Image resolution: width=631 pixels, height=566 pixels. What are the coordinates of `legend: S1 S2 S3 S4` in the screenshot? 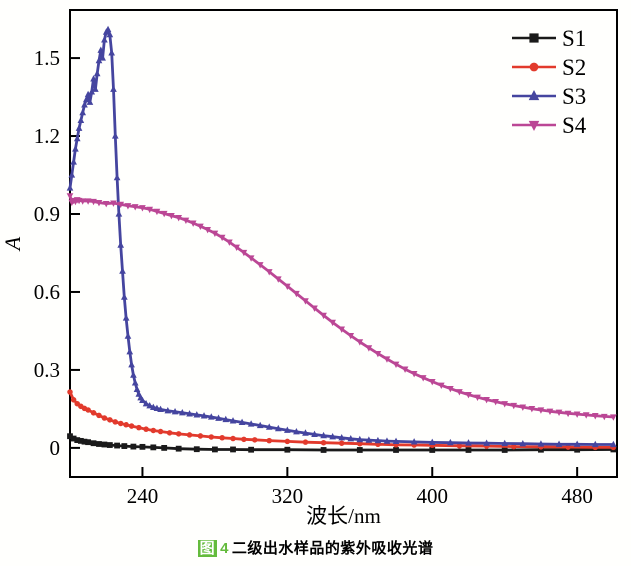 It's located at (549, 82).